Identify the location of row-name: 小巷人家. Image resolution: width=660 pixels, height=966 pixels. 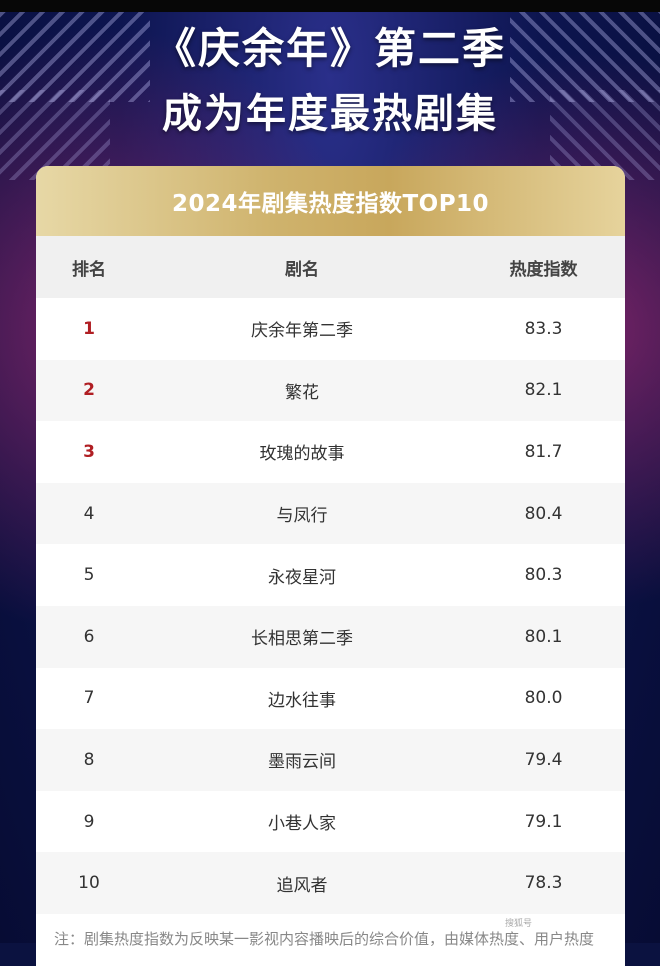
(302, 824).